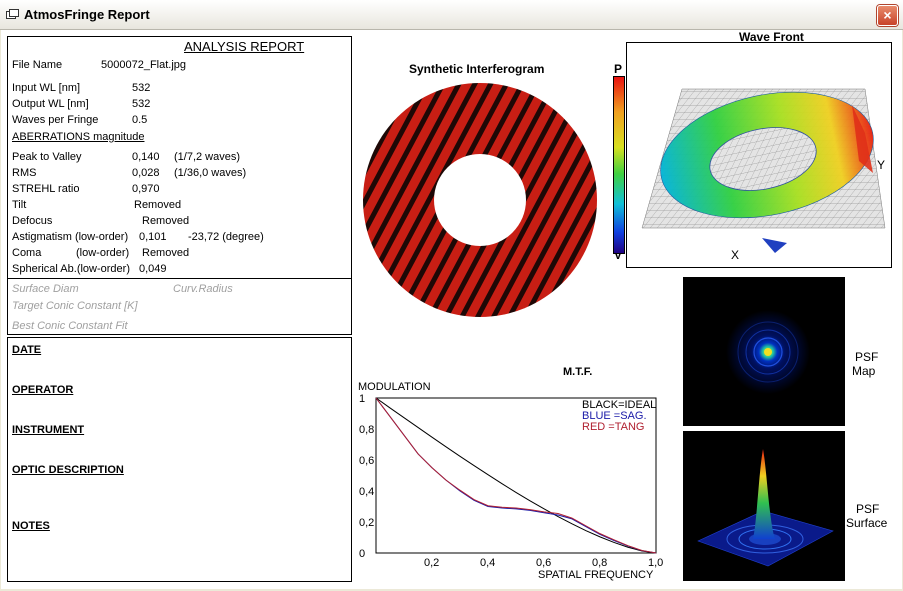 Image resolution: width=903 pixels, height=591 pixels. Describe the element at coordinates (366, 430) in the screenshot. I see `mtf-y-tick-label: 0,8` at that location.